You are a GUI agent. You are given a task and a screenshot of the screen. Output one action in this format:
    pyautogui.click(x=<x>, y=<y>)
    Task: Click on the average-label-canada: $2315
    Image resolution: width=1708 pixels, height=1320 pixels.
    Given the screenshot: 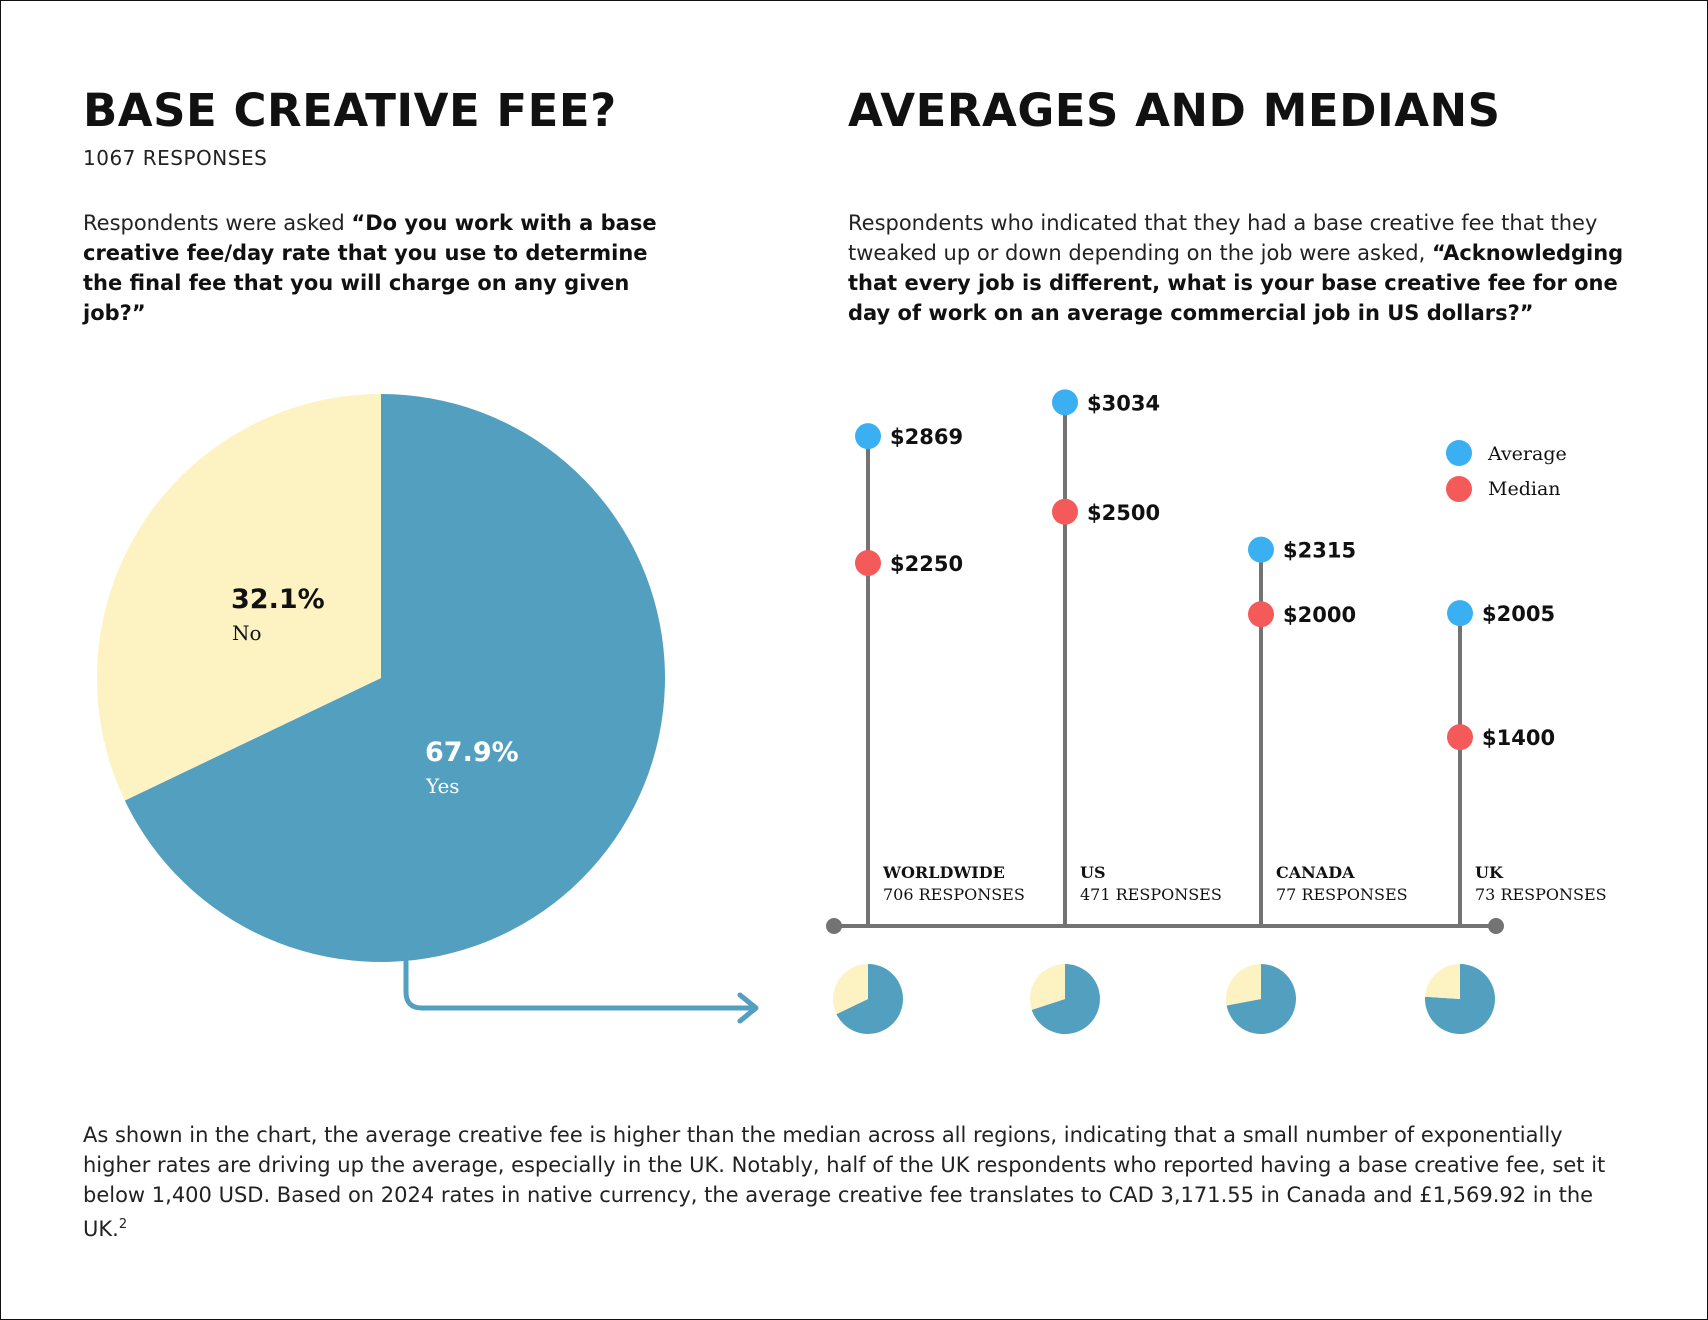 What is the action you would take?
    pyautogui.click(x=1319, y=551)
    